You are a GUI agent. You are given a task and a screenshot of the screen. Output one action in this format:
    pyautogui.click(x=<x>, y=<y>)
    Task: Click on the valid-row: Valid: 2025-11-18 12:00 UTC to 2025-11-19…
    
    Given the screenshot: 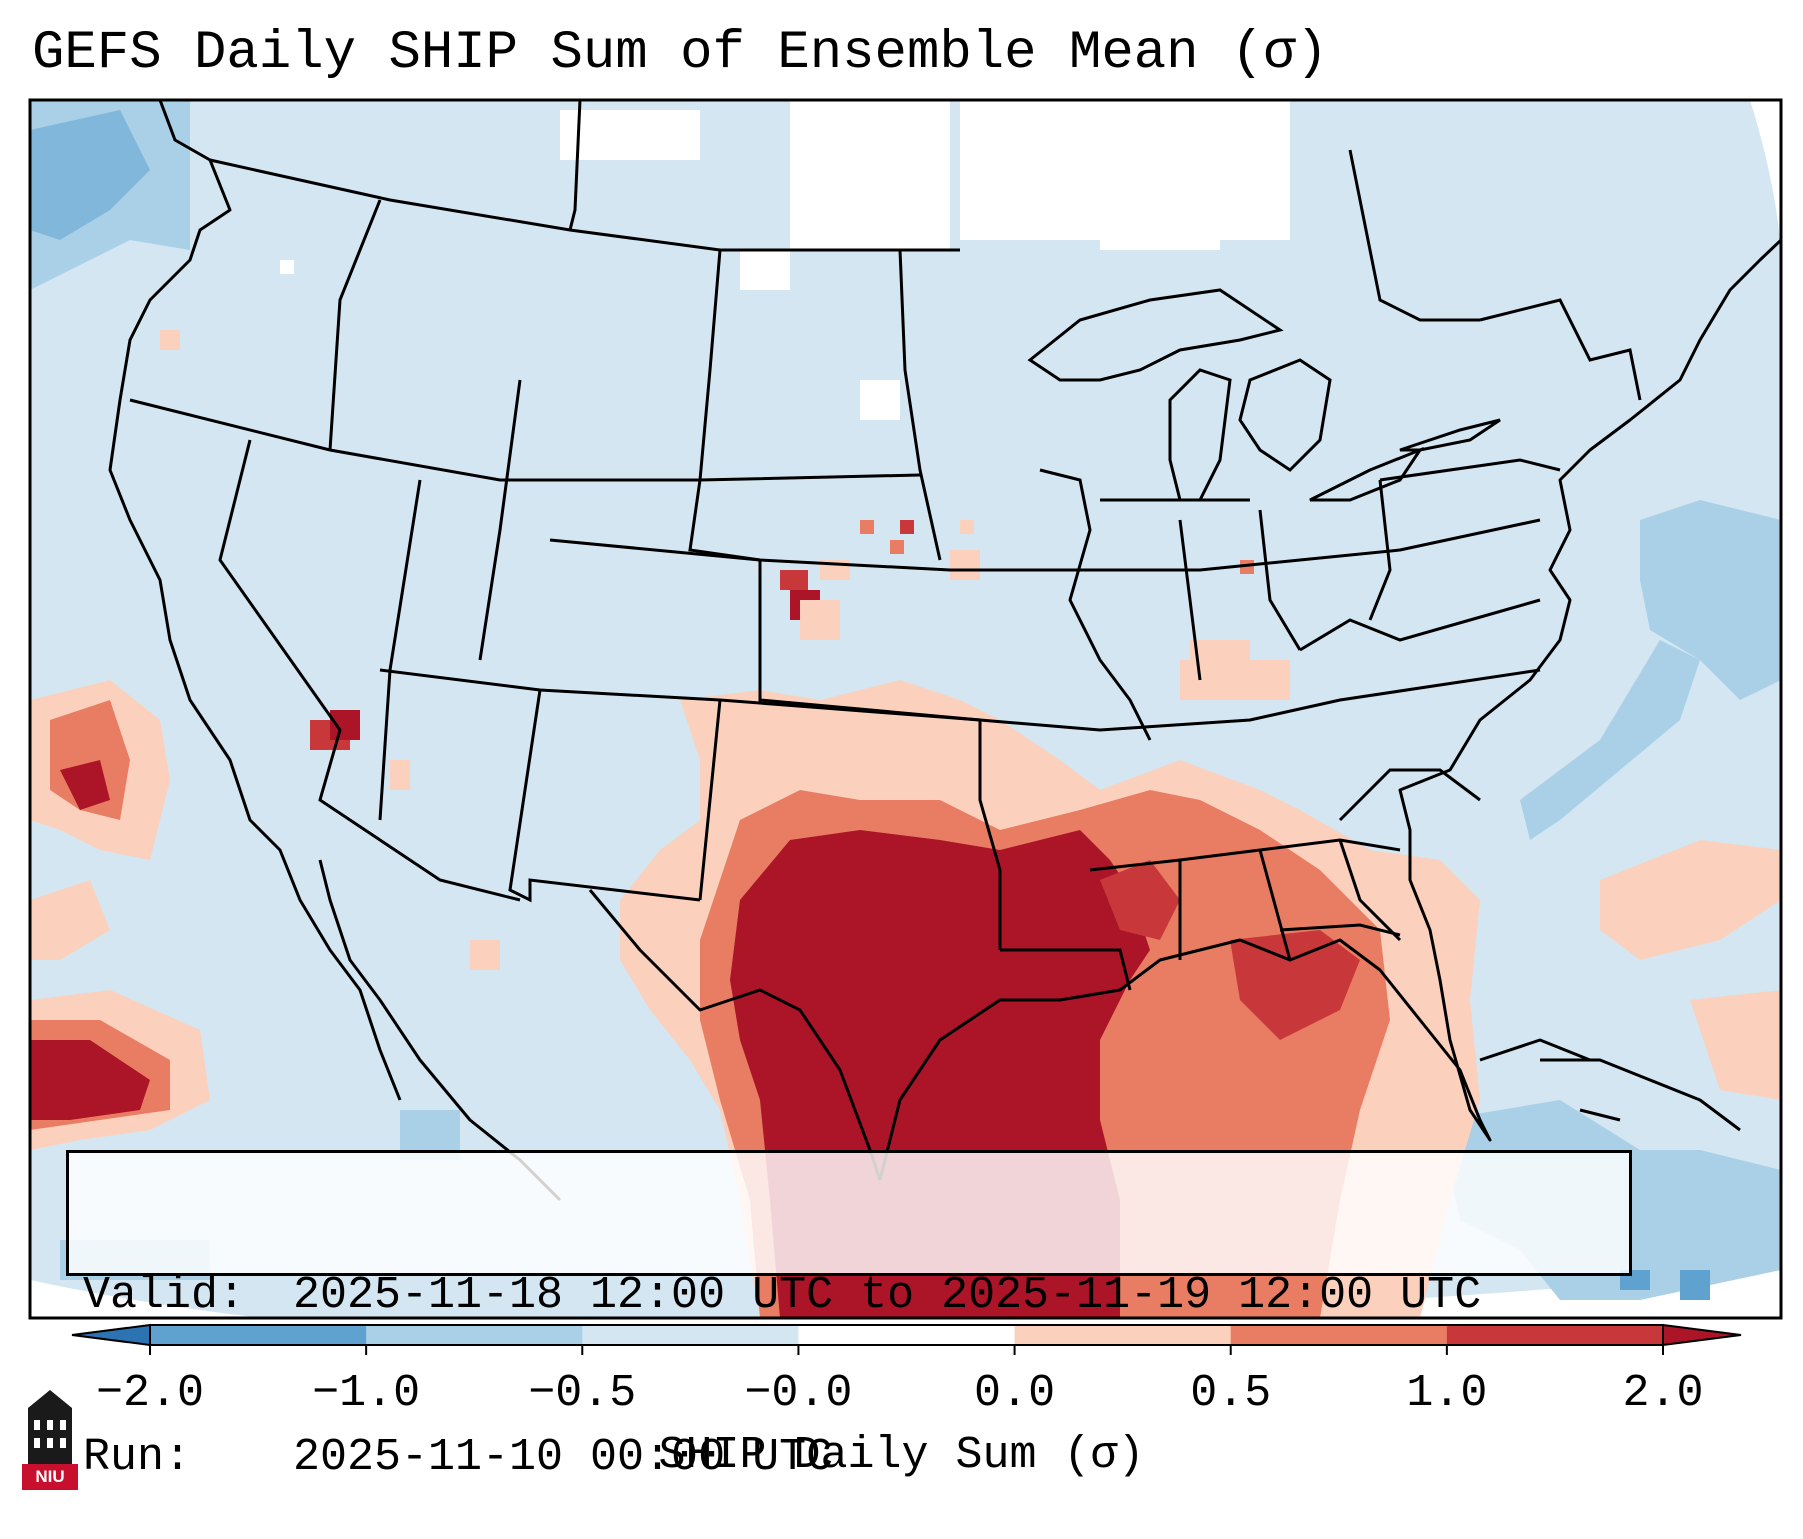 What is the action you would take?
    pyautogui.click(x=849, y=1296)
    